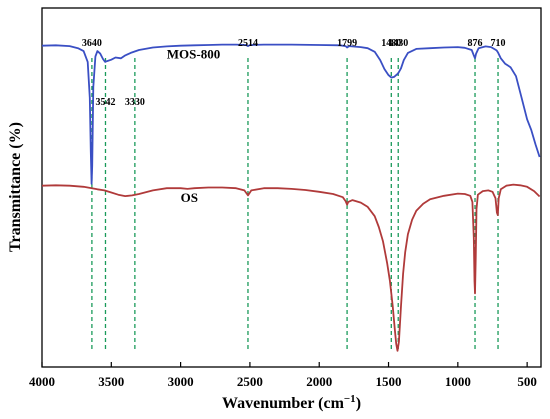  What do you see at coordinates (248, 43) in the screenshot?
I see `peak-label-2514: 2514` at bounding box center [248, 43].